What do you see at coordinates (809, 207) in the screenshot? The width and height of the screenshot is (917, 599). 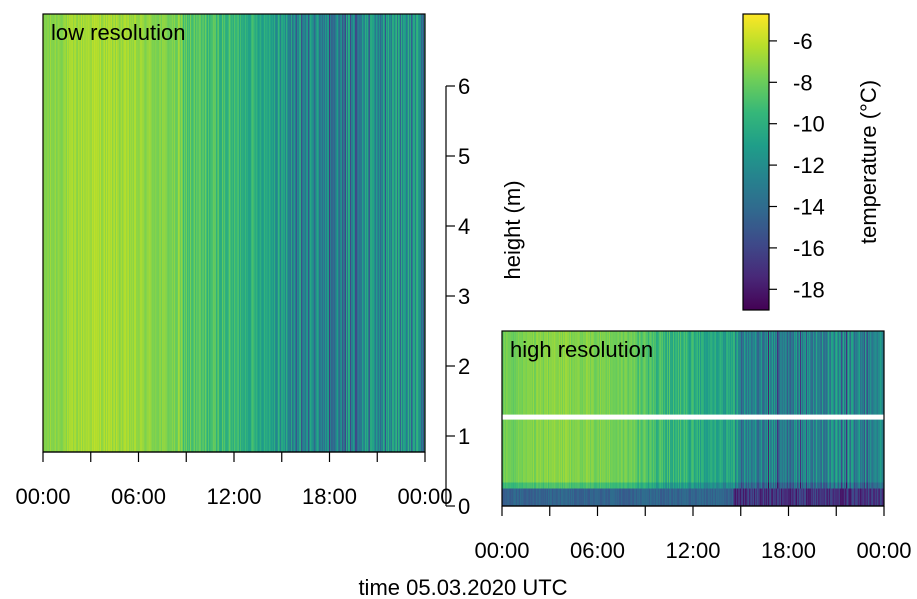 I see `colorbar-tick-label: -14` at bounding box center [809, 207].